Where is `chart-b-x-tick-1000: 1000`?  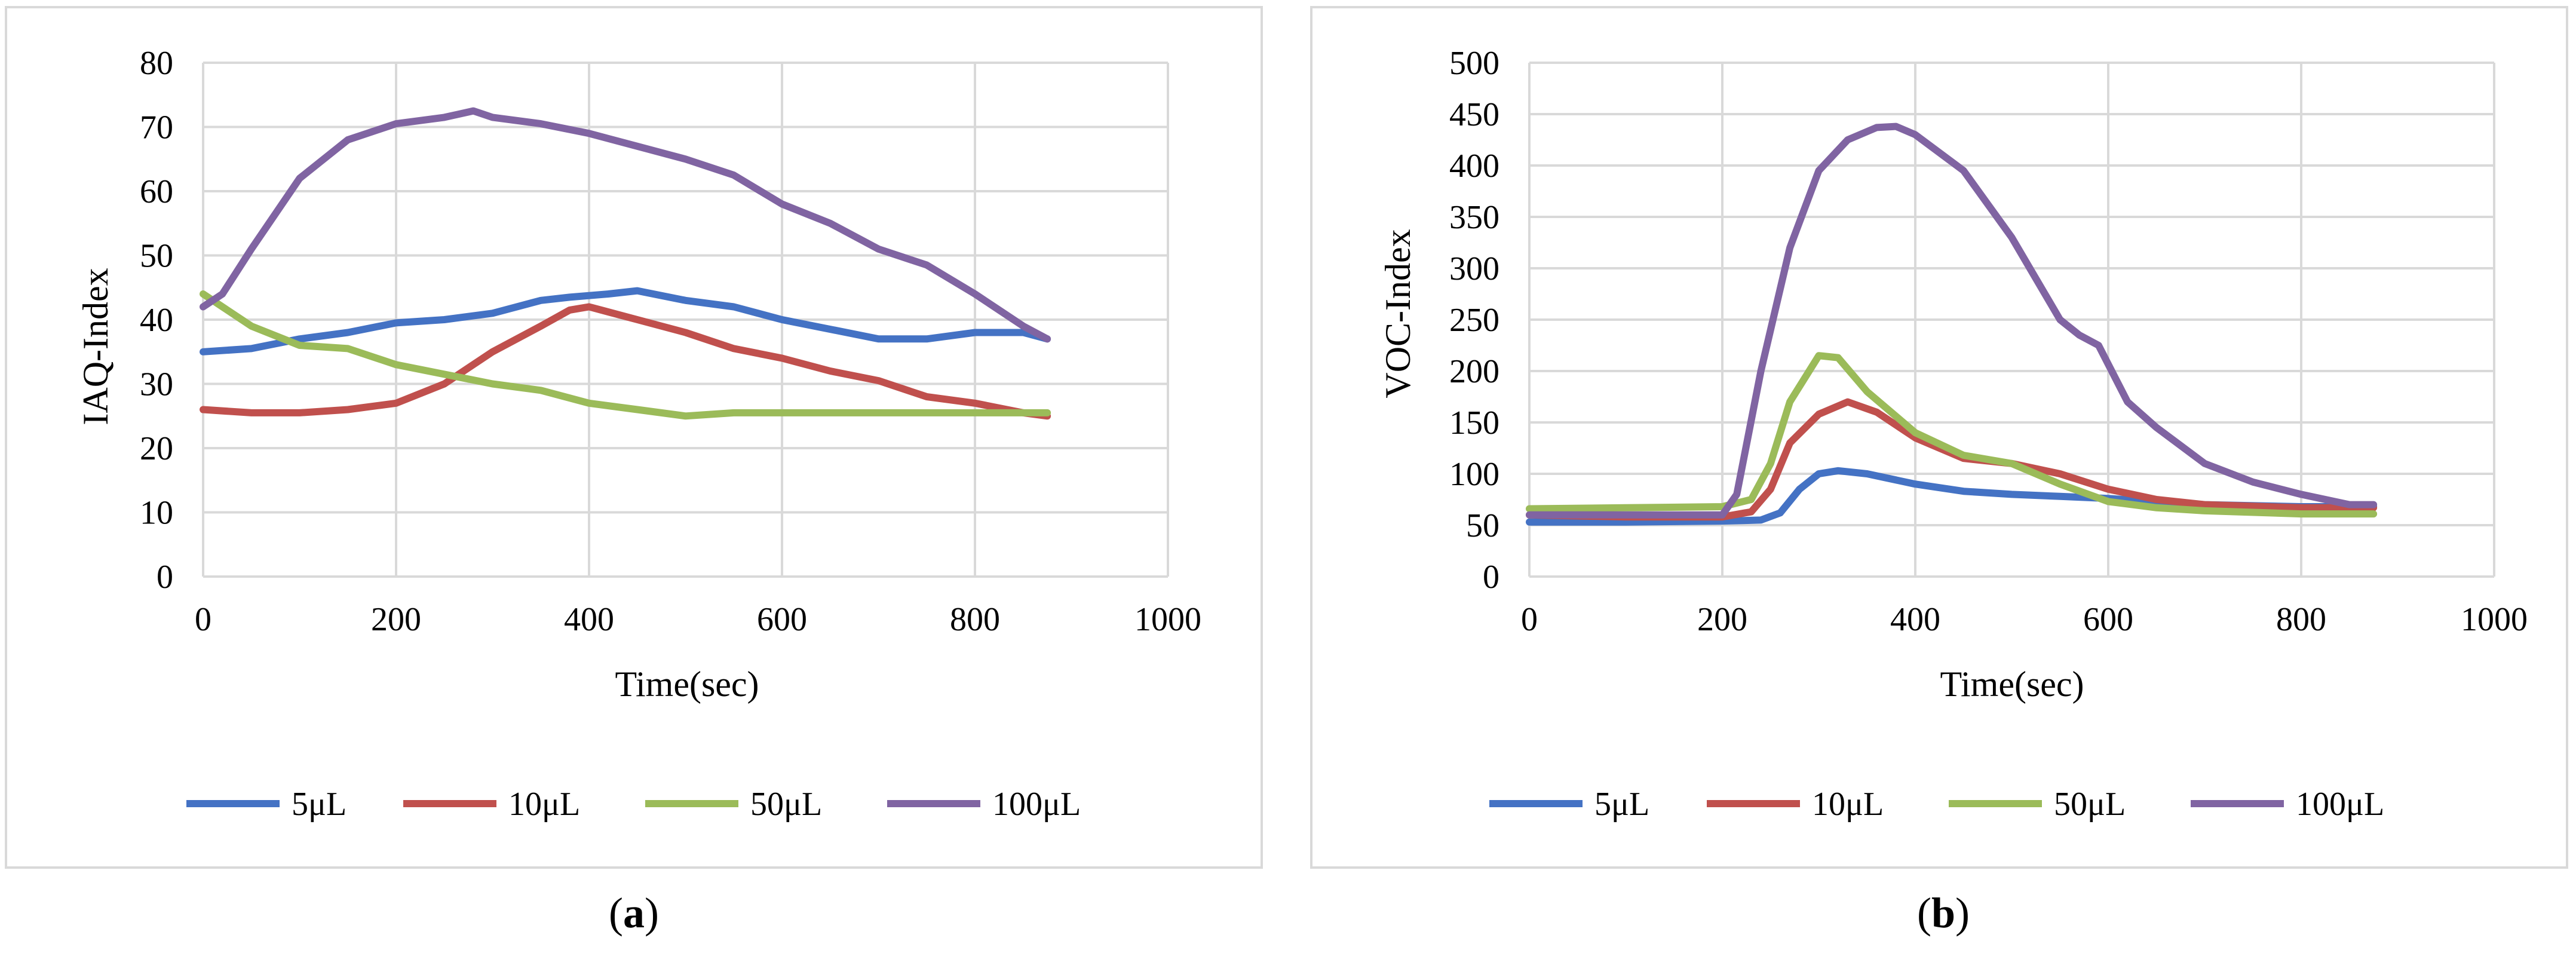
chart-b-x-tick-1000: 1000 is located at coordinates (2494, 620).